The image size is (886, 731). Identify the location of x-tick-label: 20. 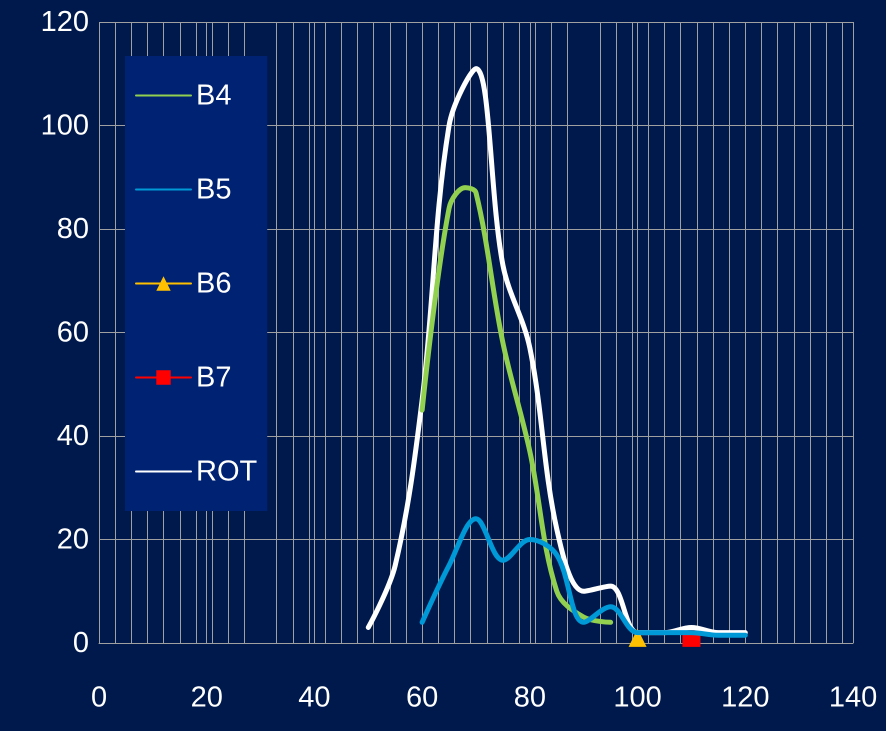
(206, 698).